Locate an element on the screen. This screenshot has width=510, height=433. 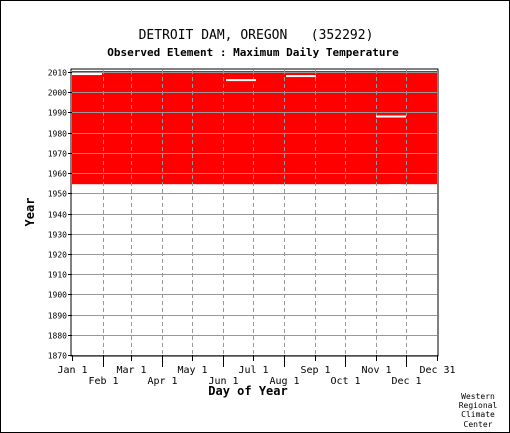
y-tick-label: 1920 is located at coordinates (57, 255).